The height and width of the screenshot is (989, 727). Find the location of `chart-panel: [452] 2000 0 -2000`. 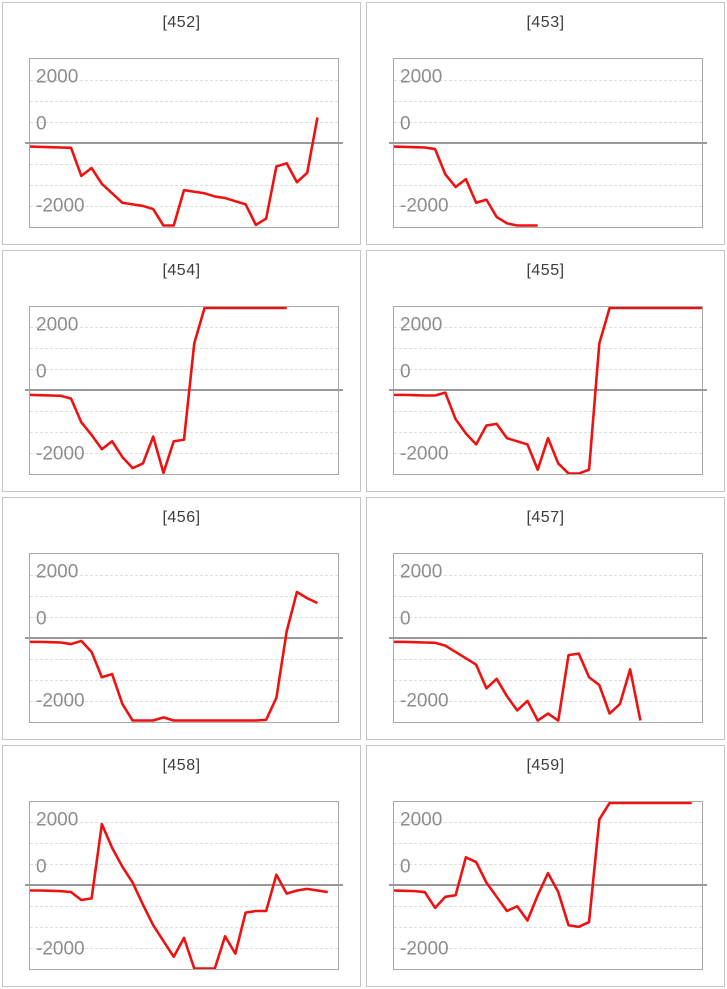

chart-panel: [452] 2000 0 -2000 is located at coordinates (181, 123).